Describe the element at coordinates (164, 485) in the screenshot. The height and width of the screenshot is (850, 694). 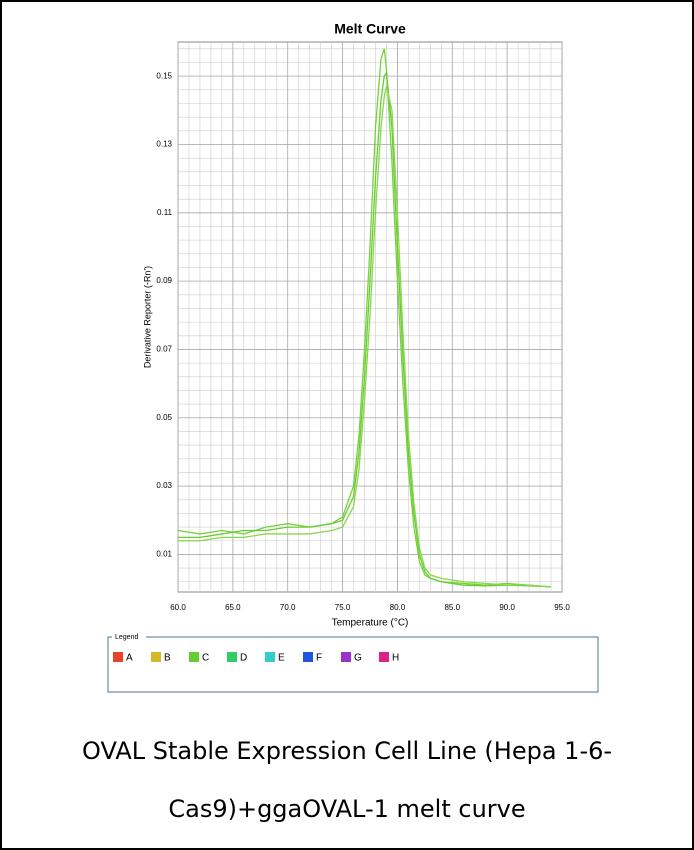
I see `y-tick-label: 0.03` at that location.